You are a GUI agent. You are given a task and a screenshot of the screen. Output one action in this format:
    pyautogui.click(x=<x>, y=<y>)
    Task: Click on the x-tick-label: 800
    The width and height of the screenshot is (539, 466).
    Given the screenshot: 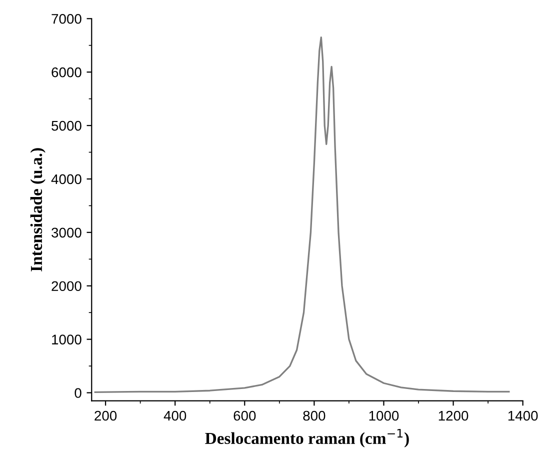 What is the action you would take?
    pyautogui.click(x=314, y=415)
    